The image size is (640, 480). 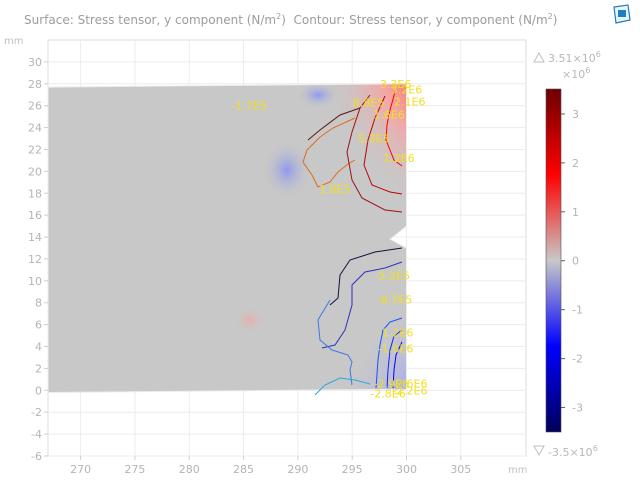 What do you see at coordinates (36, 456) in the screenshot?
I see `y-tick-label: -6` at bounding box center [36, 456].